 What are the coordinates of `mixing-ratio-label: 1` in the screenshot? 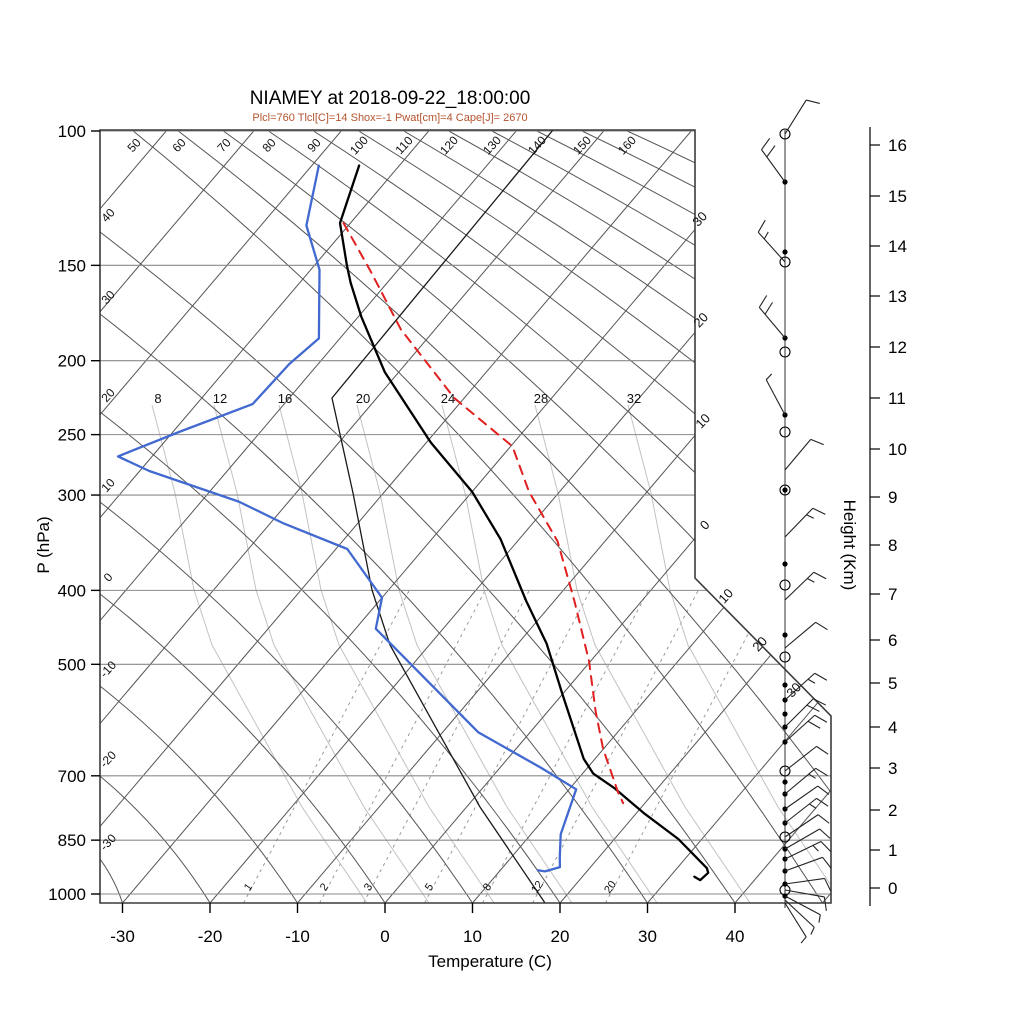 It's located at (248, 887).